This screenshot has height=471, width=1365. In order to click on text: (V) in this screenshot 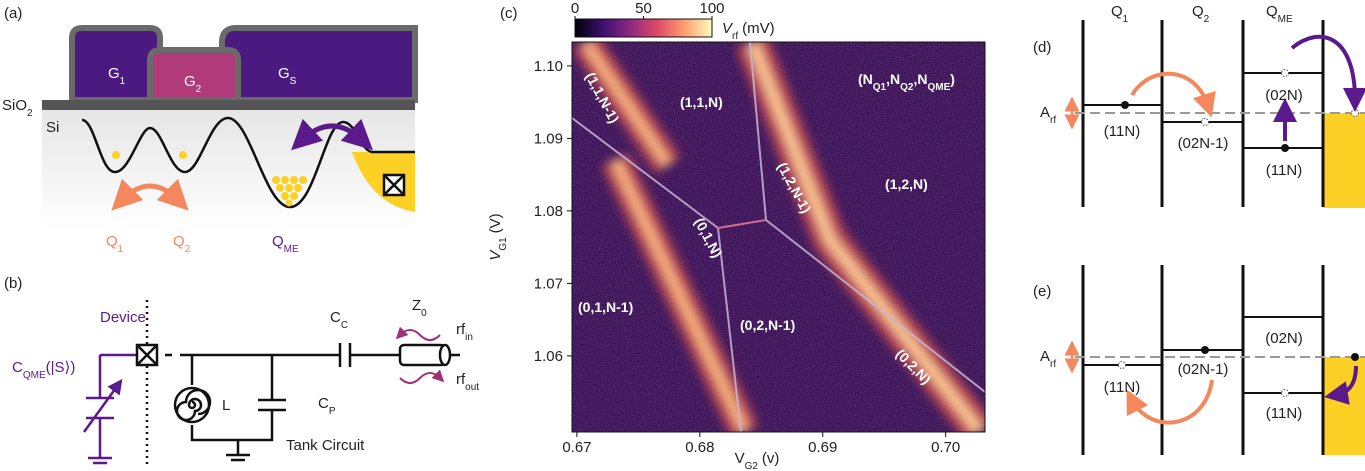, I will do `click(495, 223)`.